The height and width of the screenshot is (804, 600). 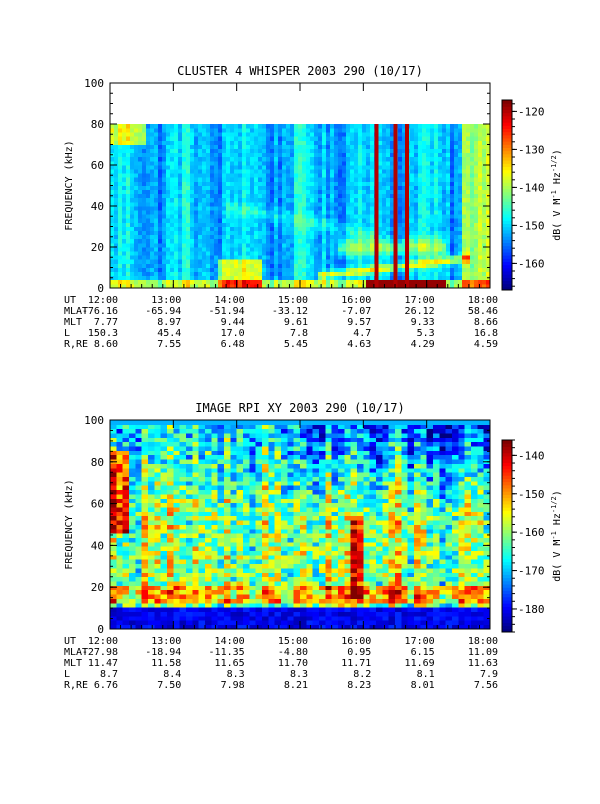 What do you see at coordinates (356, 300) in the screenshot?
I see `x-tick-label: 16:00` at bounding box center [356, 300].